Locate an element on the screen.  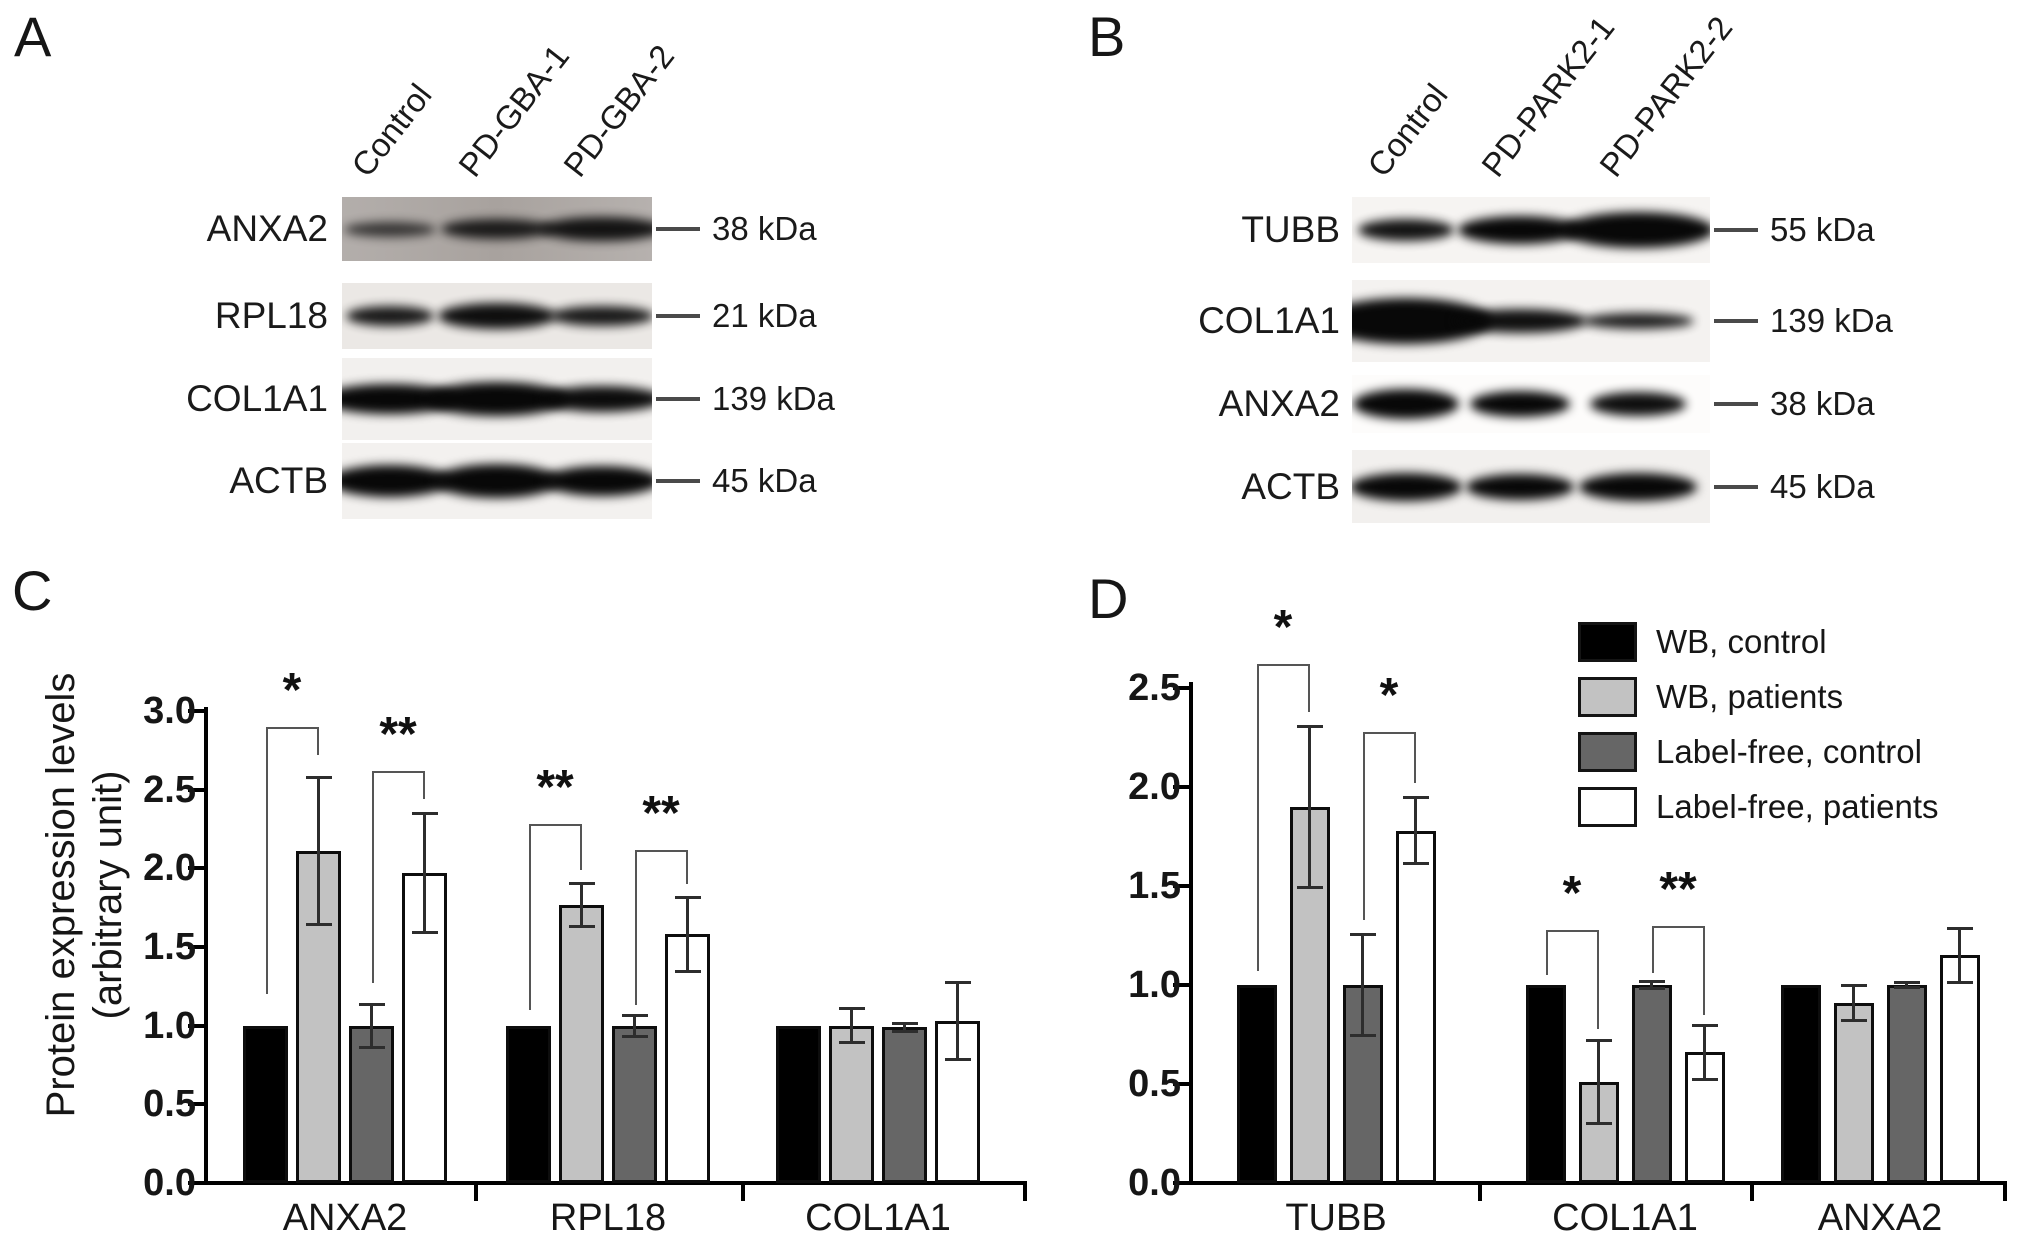
blot-strip-rpl18 is located at coordinates (497, 316).